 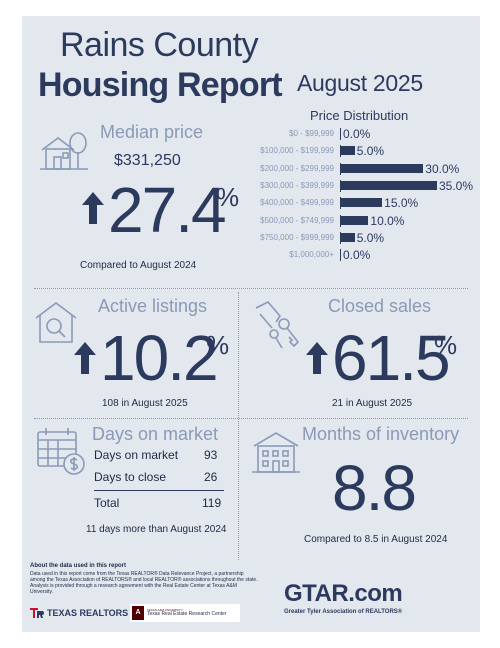 What do you see at coordinates (401, 203) in the screenshot?
I see `price-bin-value: 15.0%` at bounding box center [401, 203].